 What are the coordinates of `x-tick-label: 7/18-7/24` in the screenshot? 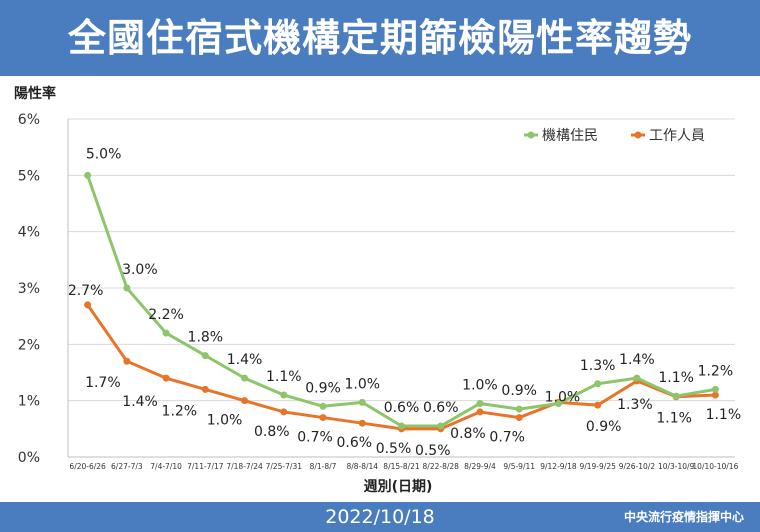 It's located at (244, 466).